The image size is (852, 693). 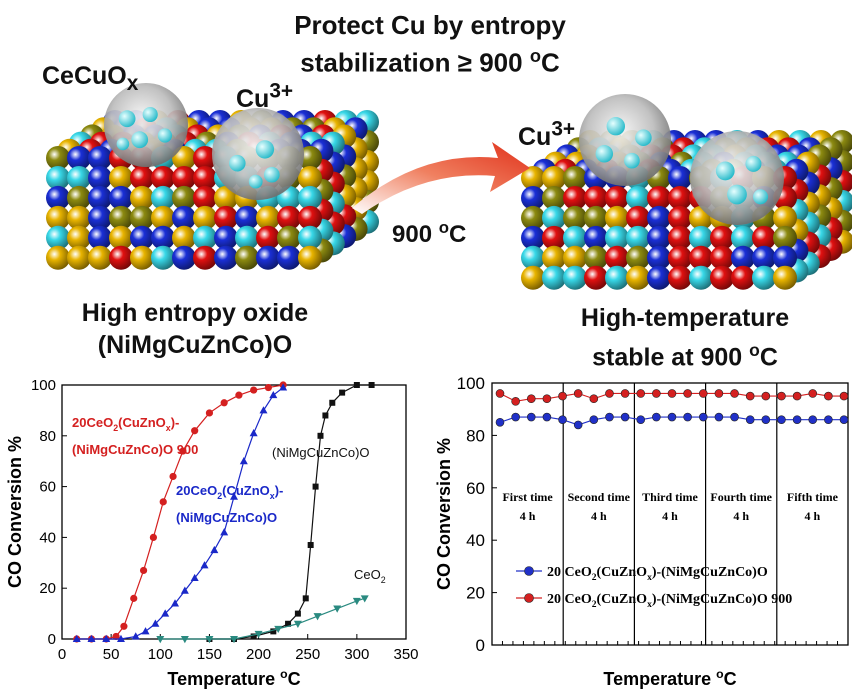 What do you see at coordinates (195, 329) in the screenshot?
I see `left-caption: High entropy oxide (NiMgCuZnCo)O` at bounding box center [195, 329].